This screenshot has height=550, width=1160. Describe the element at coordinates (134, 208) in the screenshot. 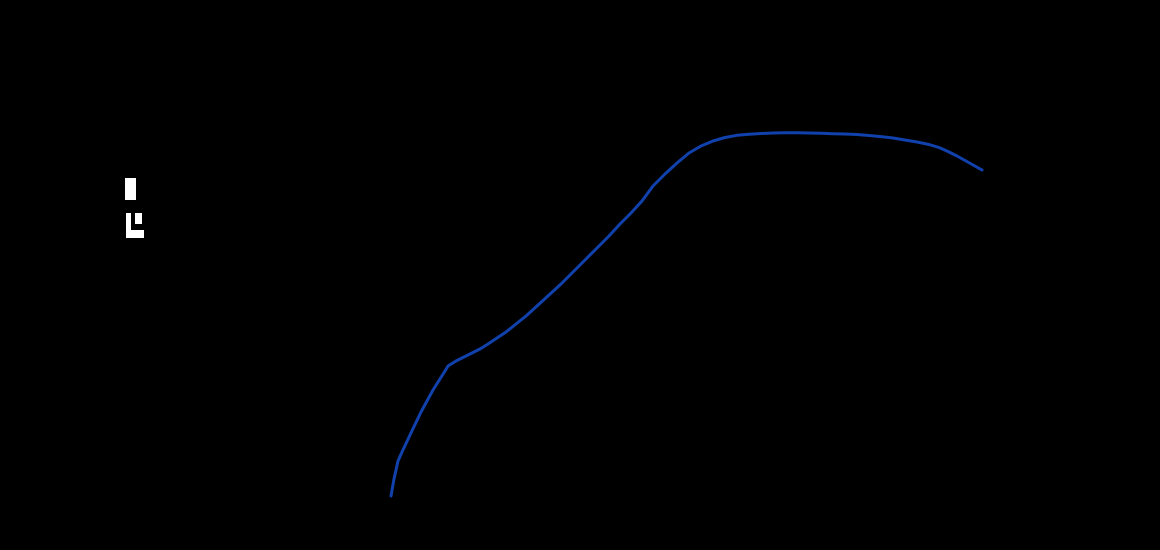

I see `glyph-fragments` at that location.